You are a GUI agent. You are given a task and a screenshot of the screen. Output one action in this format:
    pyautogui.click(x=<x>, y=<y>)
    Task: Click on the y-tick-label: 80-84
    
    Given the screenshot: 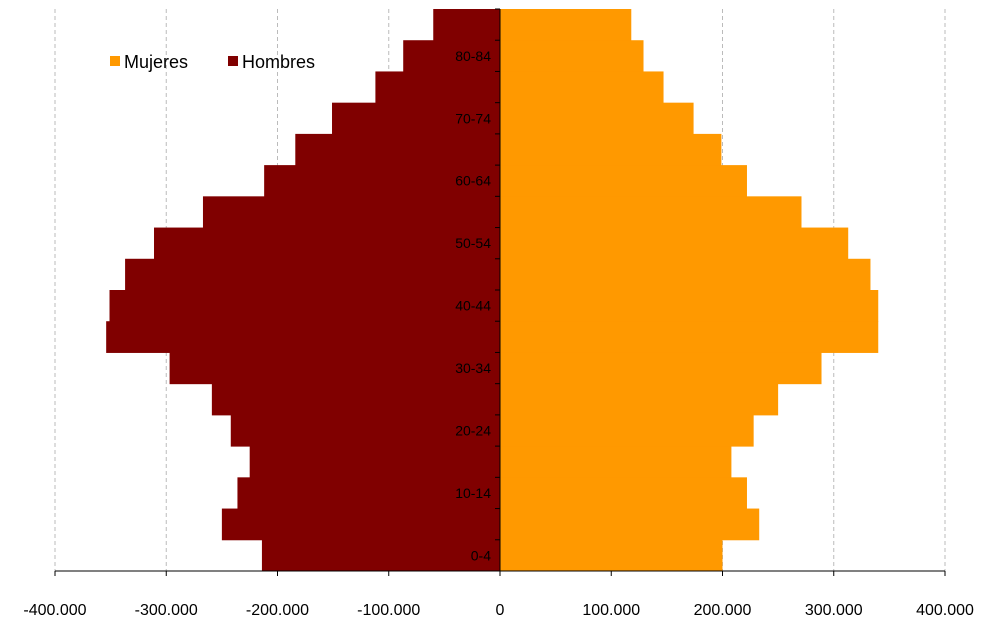 What is the action you would take?
    pyautogui.click(x=473, y=56)
    